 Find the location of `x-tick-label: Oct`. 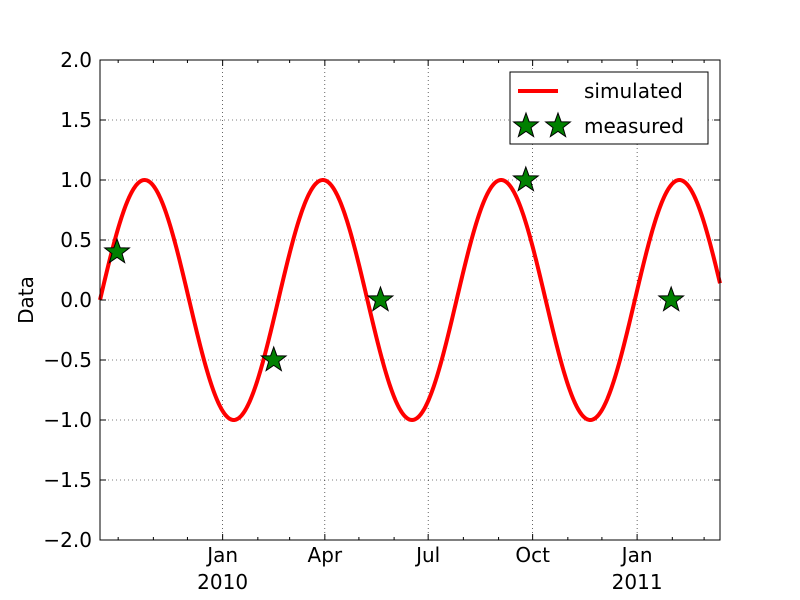

x-tick-label: Oct is located at coordinates (532, 555).